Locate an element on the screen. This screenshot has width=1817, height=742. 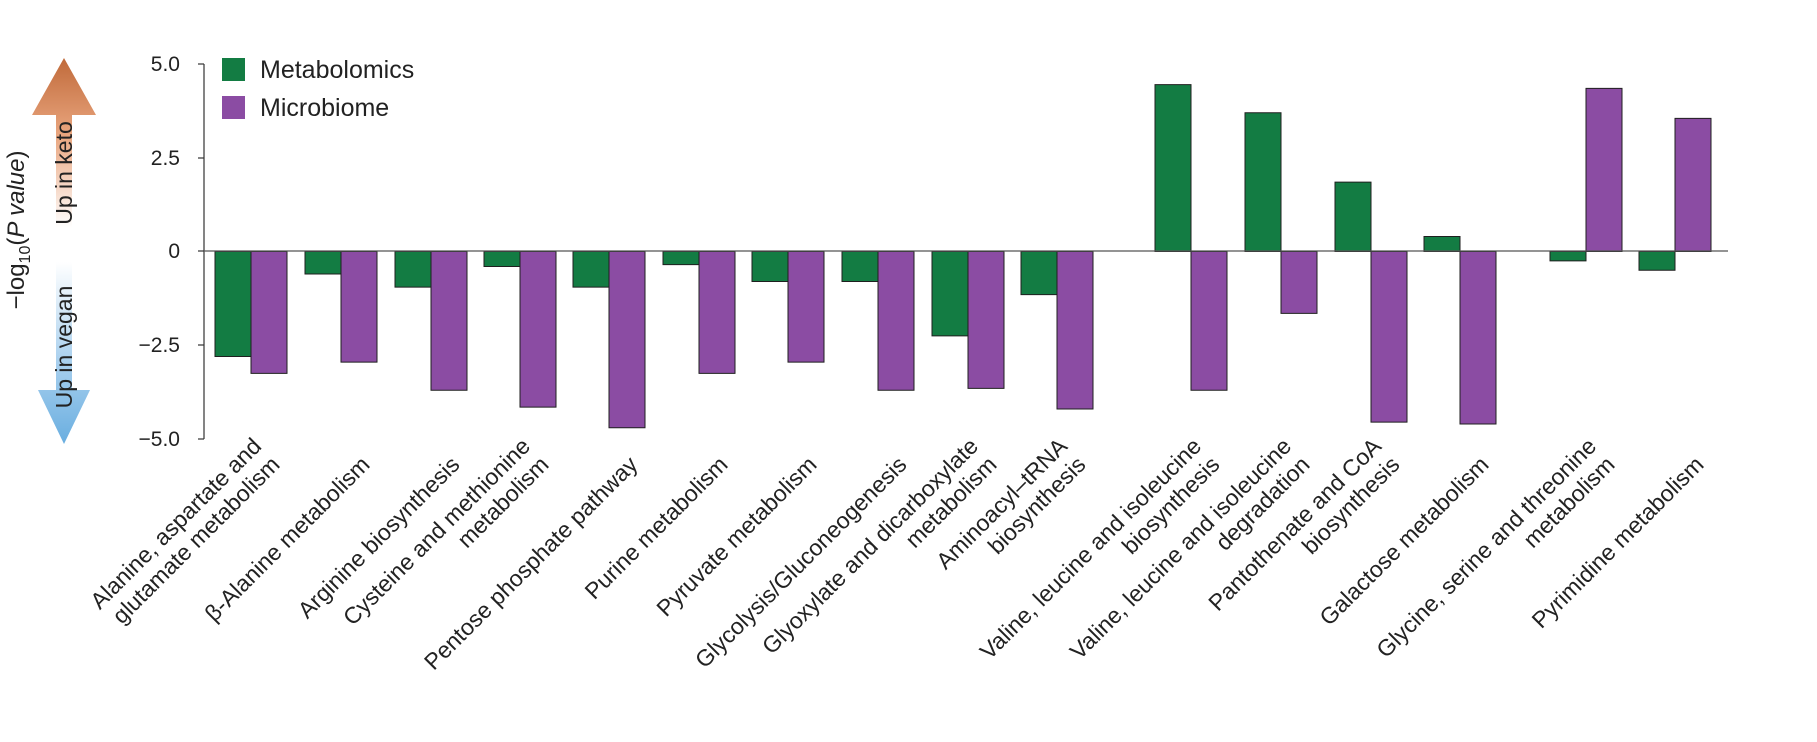
y-axis: 5.0 2.5 0 −2.5 −5.0 is located at coordinates (172, 252).